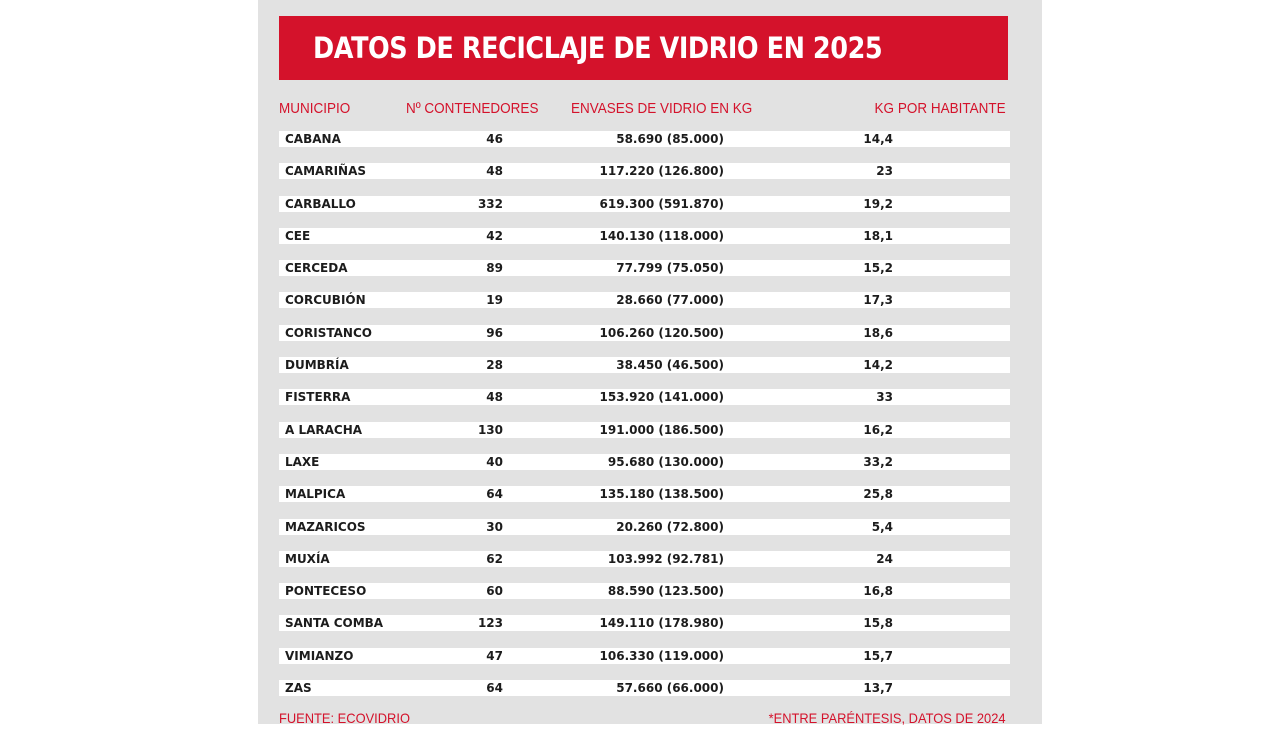  What do you see at coordinates (472, 108) in the screenshot?
I see `column-header-contenedores: Nº CONTENEDORES` at bounding box center [472, 108].